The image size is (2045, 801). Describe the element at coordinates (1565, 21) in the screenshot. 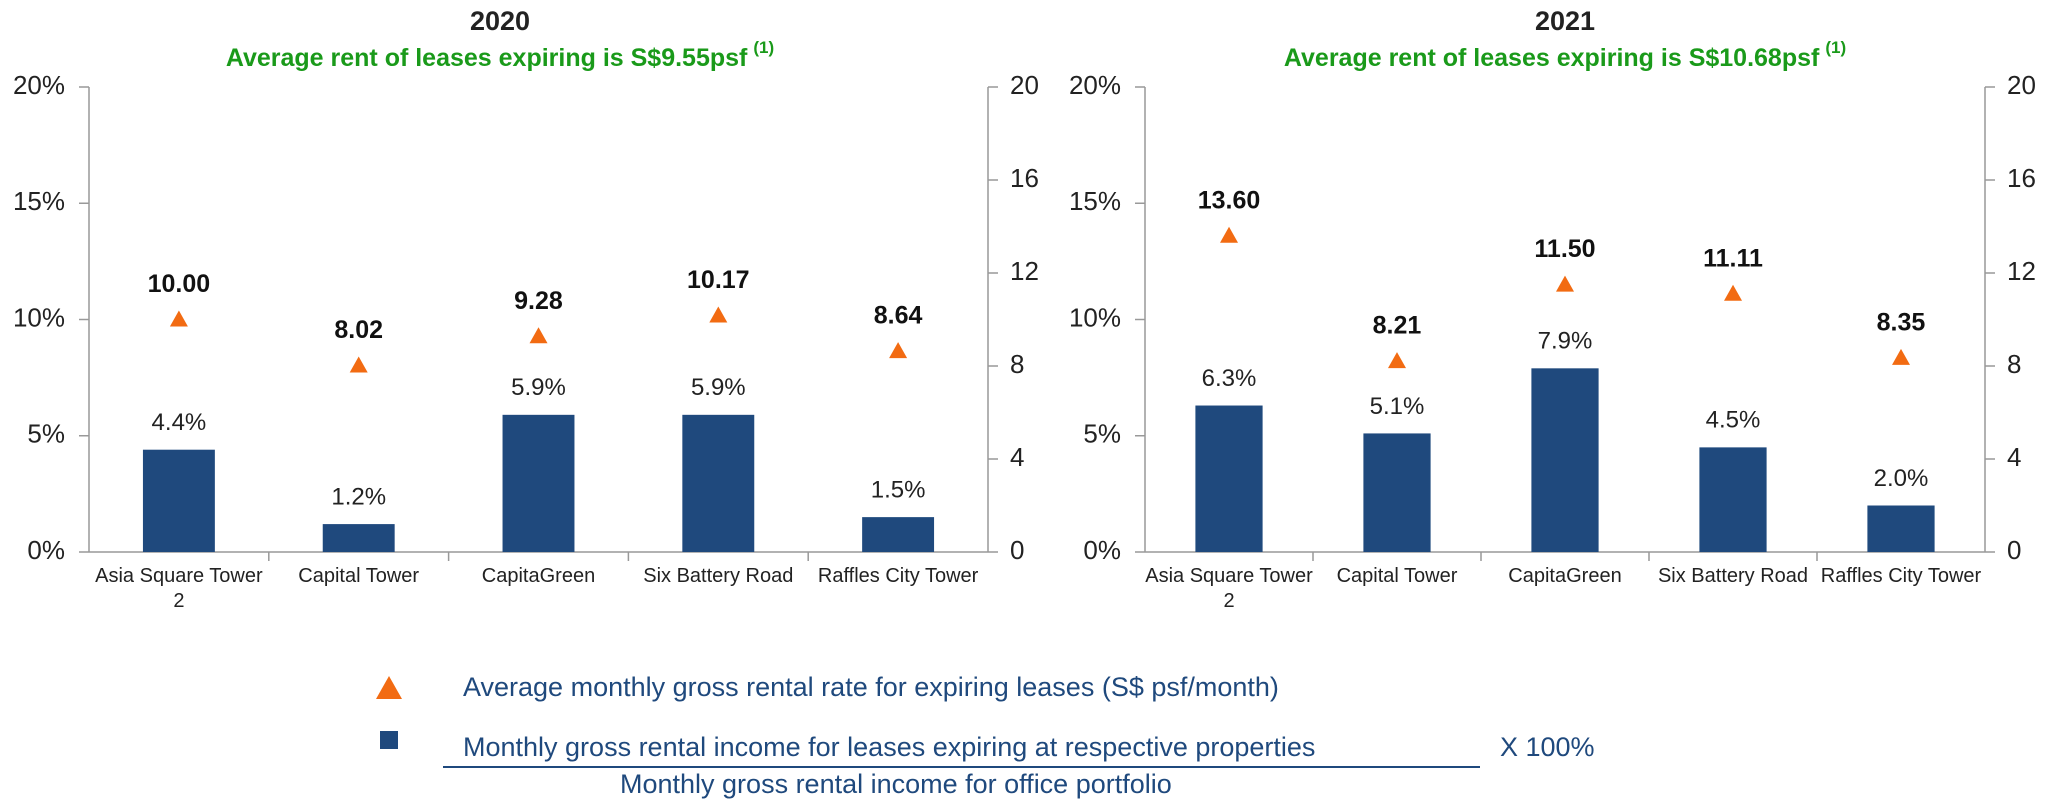

I see `chart-title: 2021` at that location.